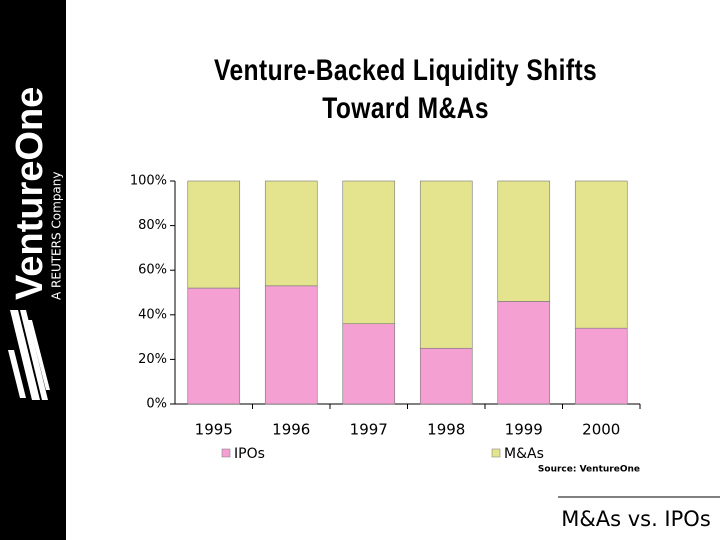  I want to click on source: Source: VentureOne, so click(589, 470).